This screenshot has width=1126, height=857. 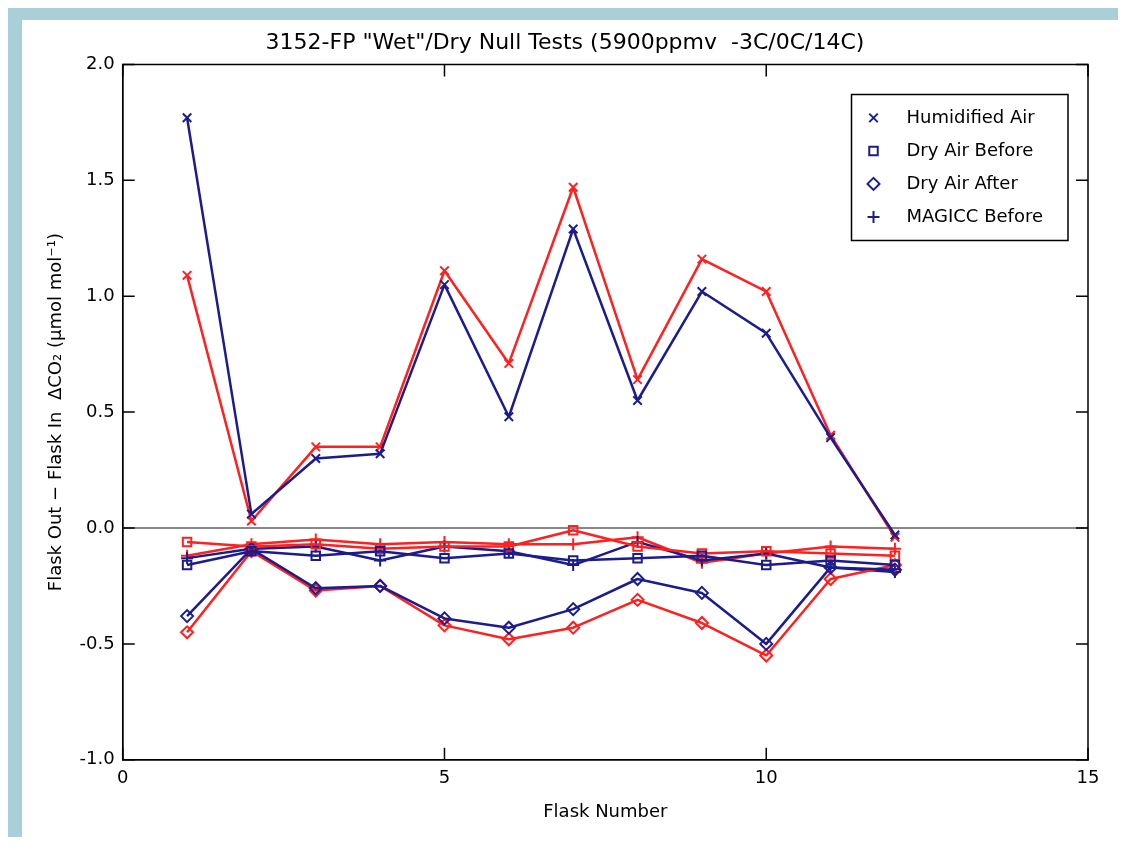 What do you see at coordinates (444, 777) in the screenshot?
I see `x-tick-label: 5` at bounding box center [444, 777].